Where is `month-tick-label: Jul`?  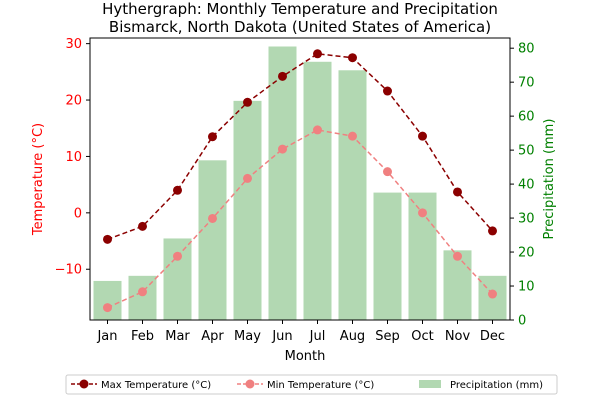
month-tick-label: Jul is located at coordinates (317, 336).